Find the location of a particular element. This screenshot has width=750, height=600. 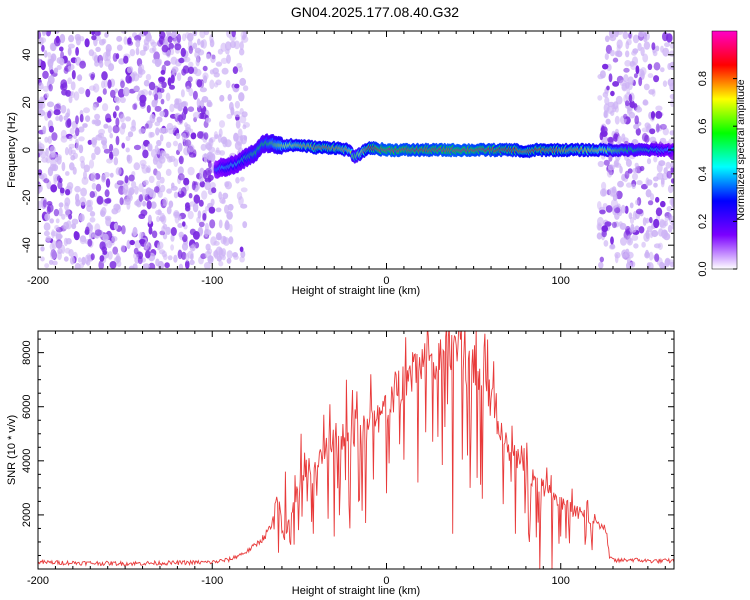

y-tick-label: 0 is located at coordinates (27, 150).